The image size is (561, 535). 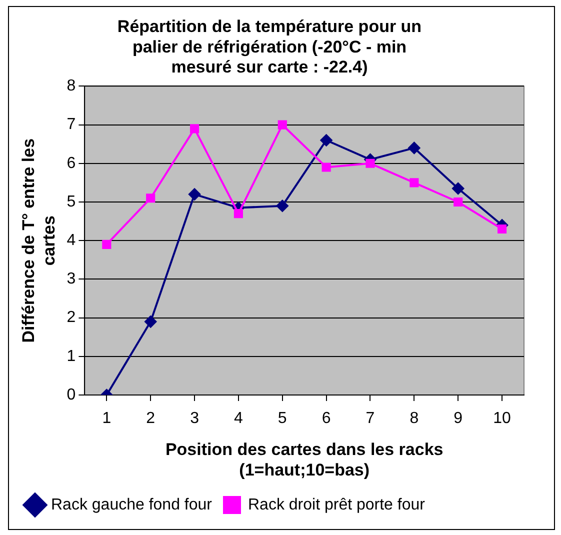 I want to click on x-tick-label: 8, so click(x=414, y=419).